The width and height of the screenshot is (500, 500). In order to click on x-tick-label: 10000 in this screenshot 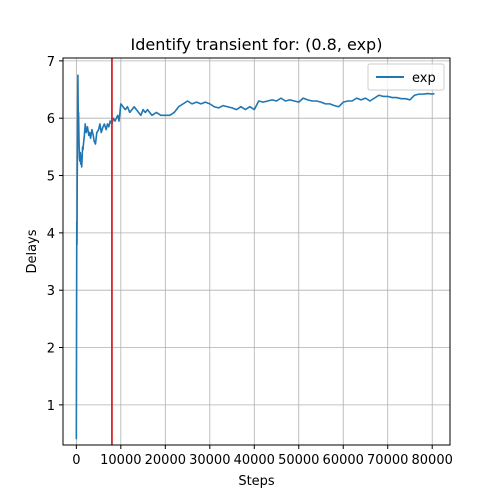, I will do `click(120, 460)`.